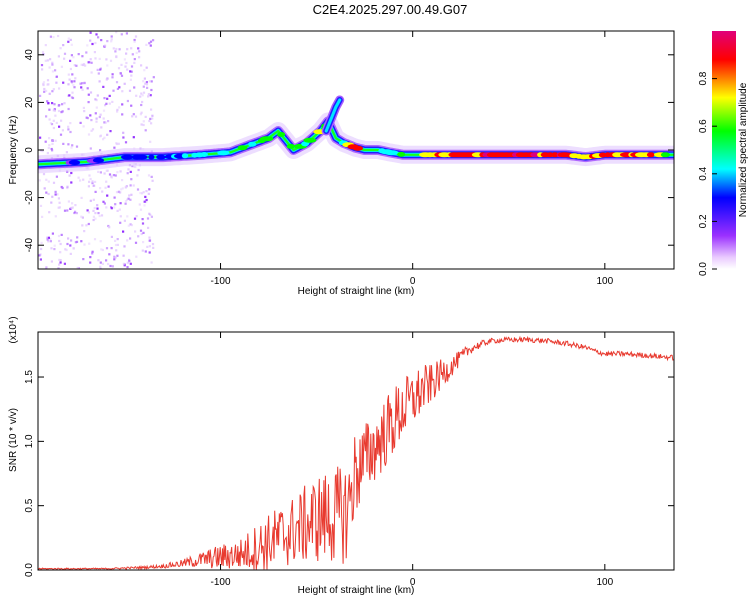 This screenshot has width=750, height=600. I want to click on y-tick-label: 40, so click(29, 55).